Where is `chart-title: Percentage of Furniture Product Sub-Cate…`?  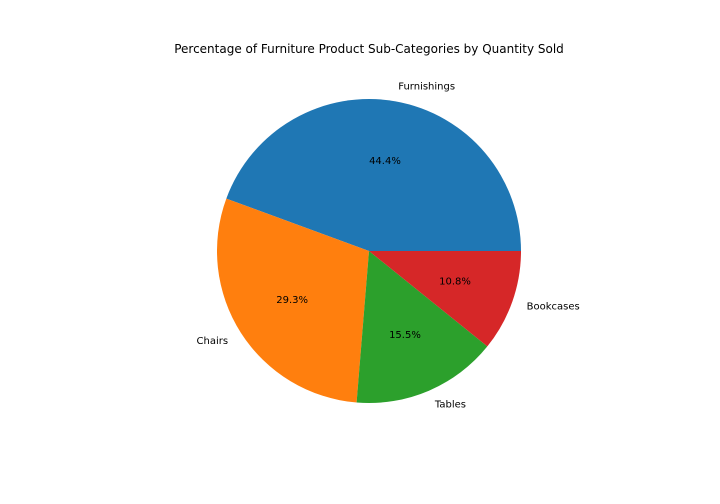
chart-title: Percentage of Furniture Product Sub-Cate… is located at coordinates (369, 49).